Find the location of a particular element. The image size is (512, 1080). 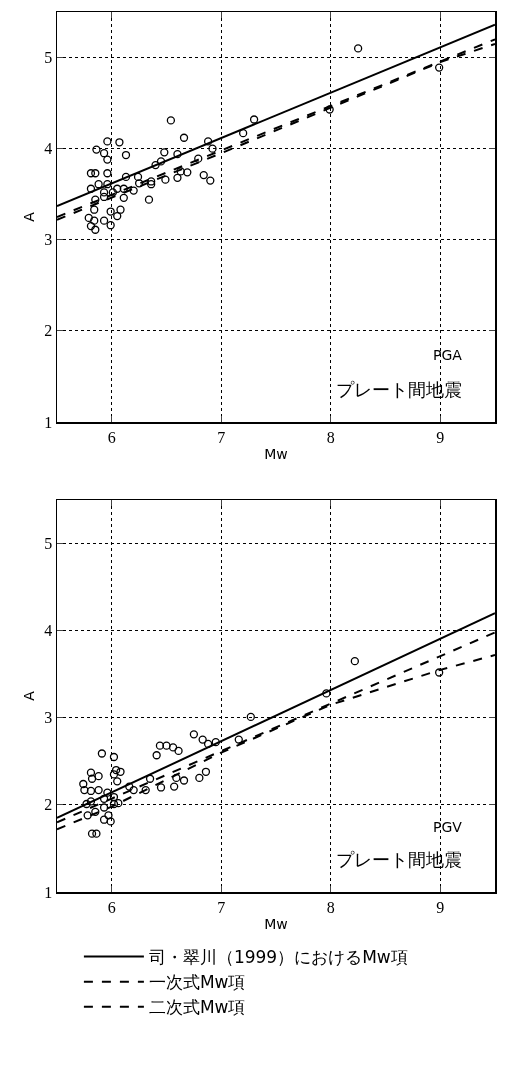

annotation: PGV is located at coordinates (448, 827).